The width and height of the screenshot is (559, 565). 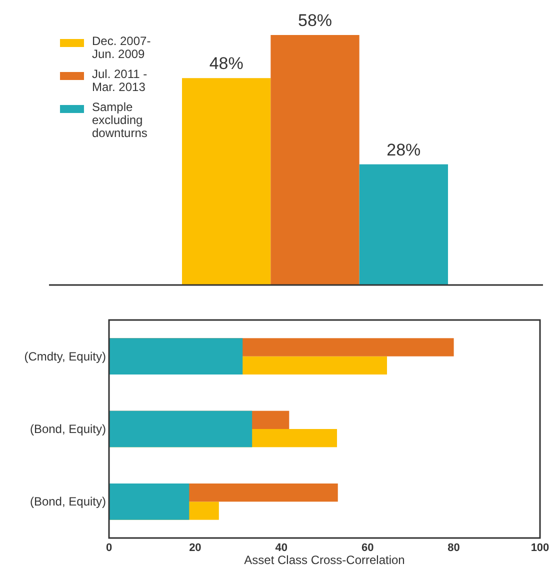 What do you see at coordinates (403, 150) in the screenshot?
I see `data-label: 28%` at bounding box center [403, 150].